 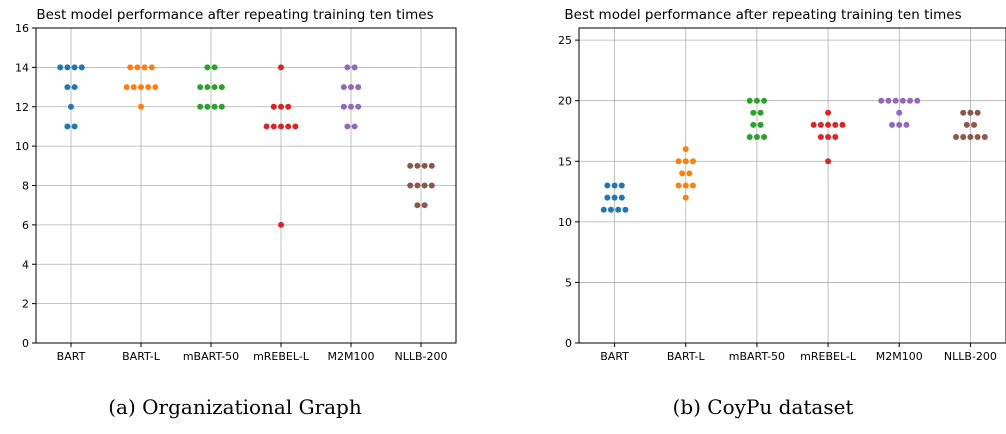 I want to click on y-tick-label: 20, so click(x=565, y=101).